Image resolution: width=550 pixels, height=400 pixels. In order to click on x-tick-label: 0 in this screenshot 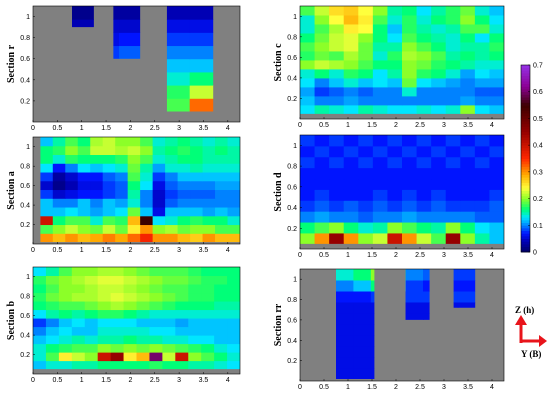, I will do `click(300, 255)`.